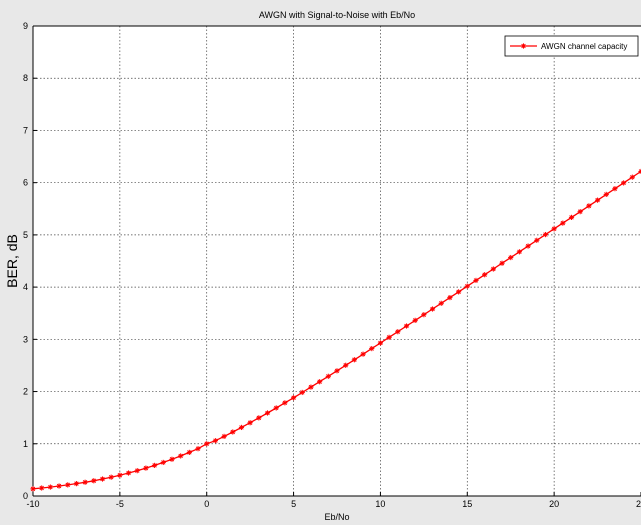  I want to click on y-tick-label: 7, so click(25, 130).